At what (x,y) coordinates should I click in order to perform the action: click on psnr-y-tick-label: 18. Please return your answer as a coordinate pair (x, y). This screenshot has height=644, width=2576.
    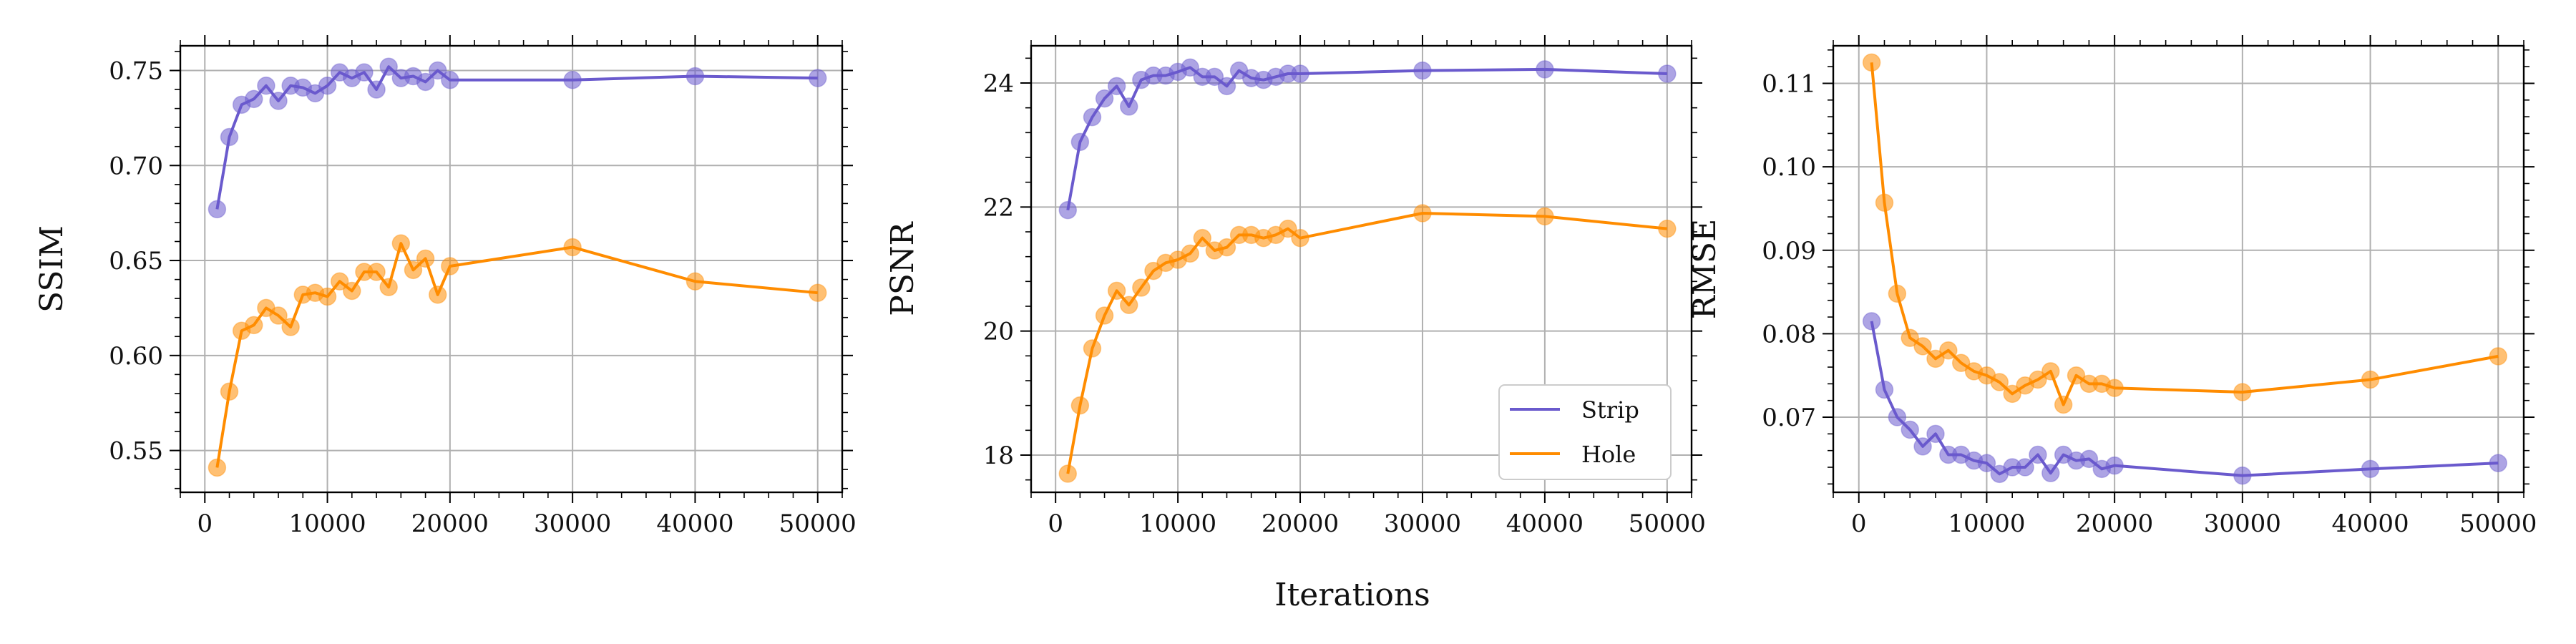
    Looking at the image, I should click on (998, 455).